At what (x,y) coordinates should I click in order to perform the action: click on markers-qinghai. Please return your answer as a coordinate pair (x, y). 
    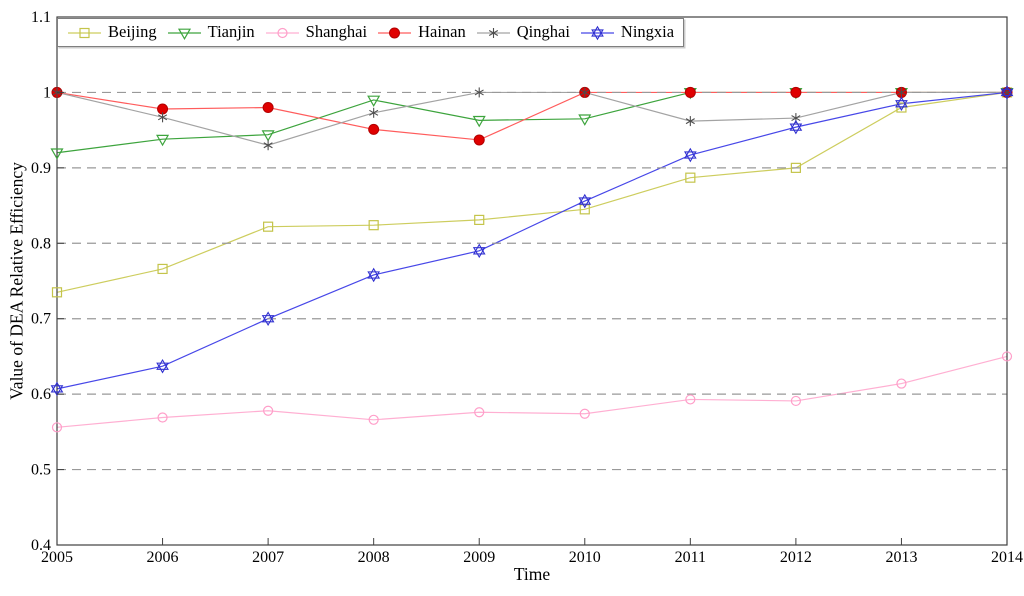
    Looking at the image, I should click on (532, 119).